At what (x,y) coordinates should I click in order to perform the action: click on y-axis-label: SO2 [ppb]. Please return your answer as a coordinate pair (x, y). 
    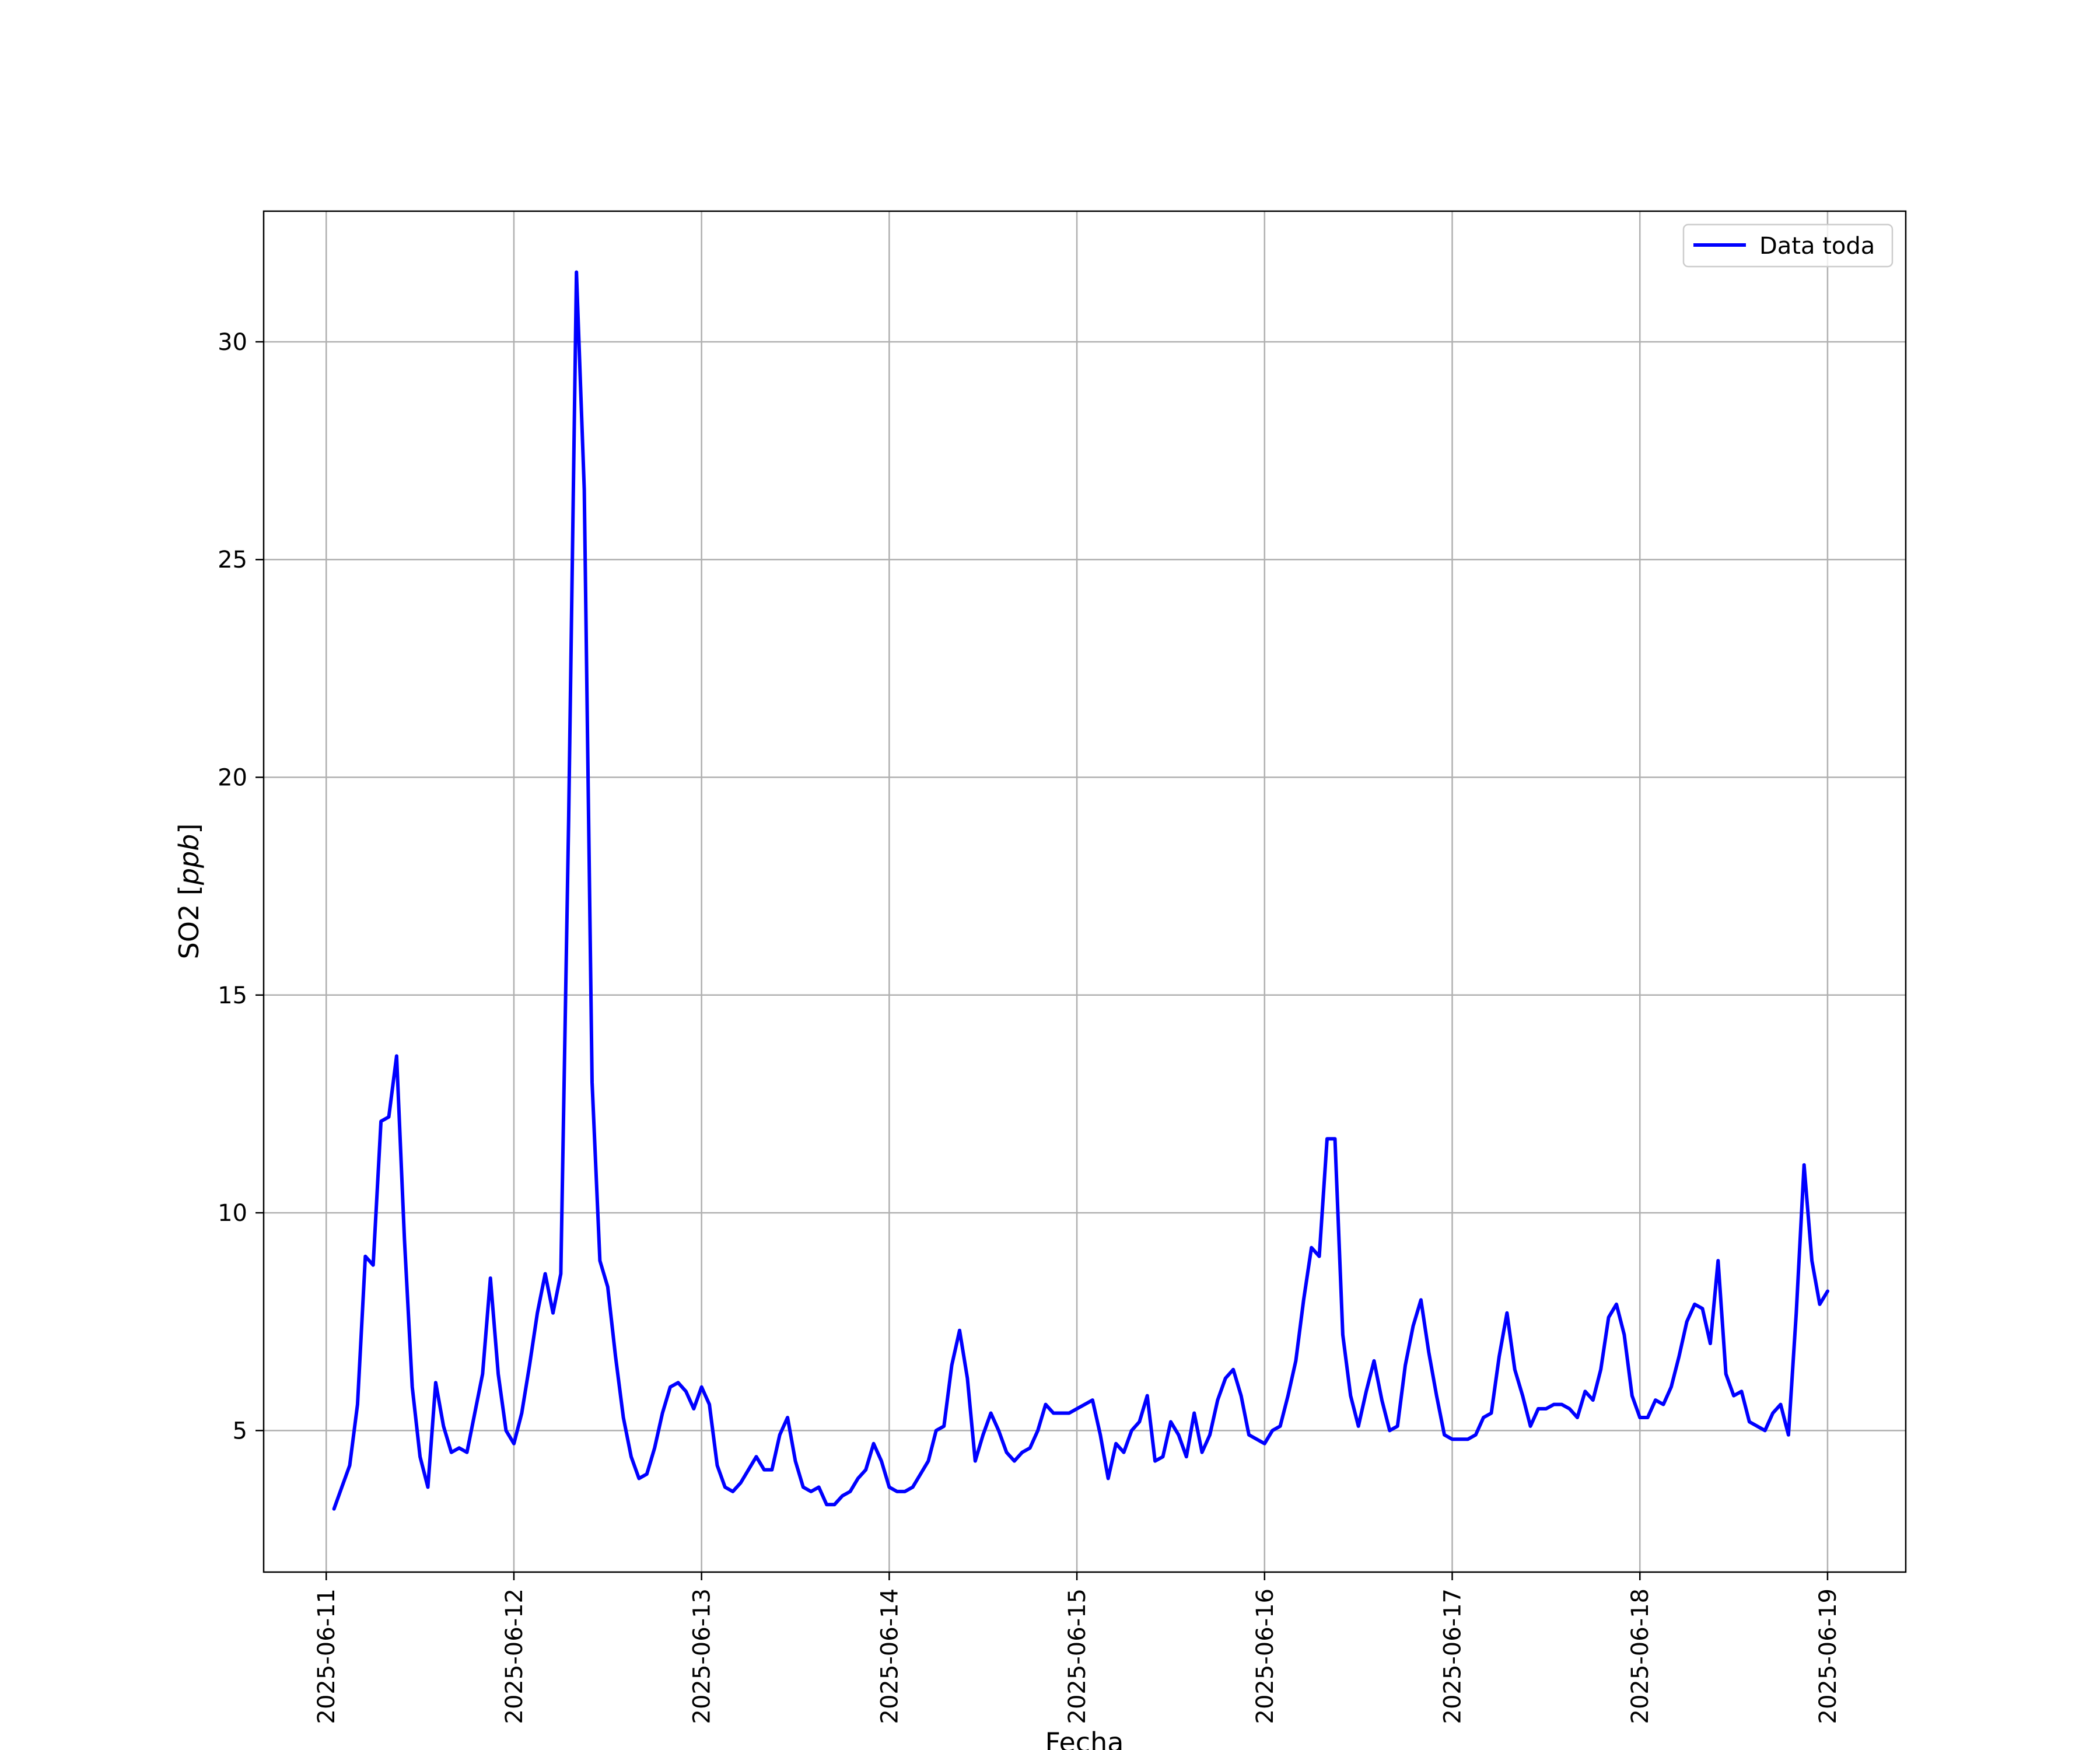
    Looking at the image, I should click on (189, 892).